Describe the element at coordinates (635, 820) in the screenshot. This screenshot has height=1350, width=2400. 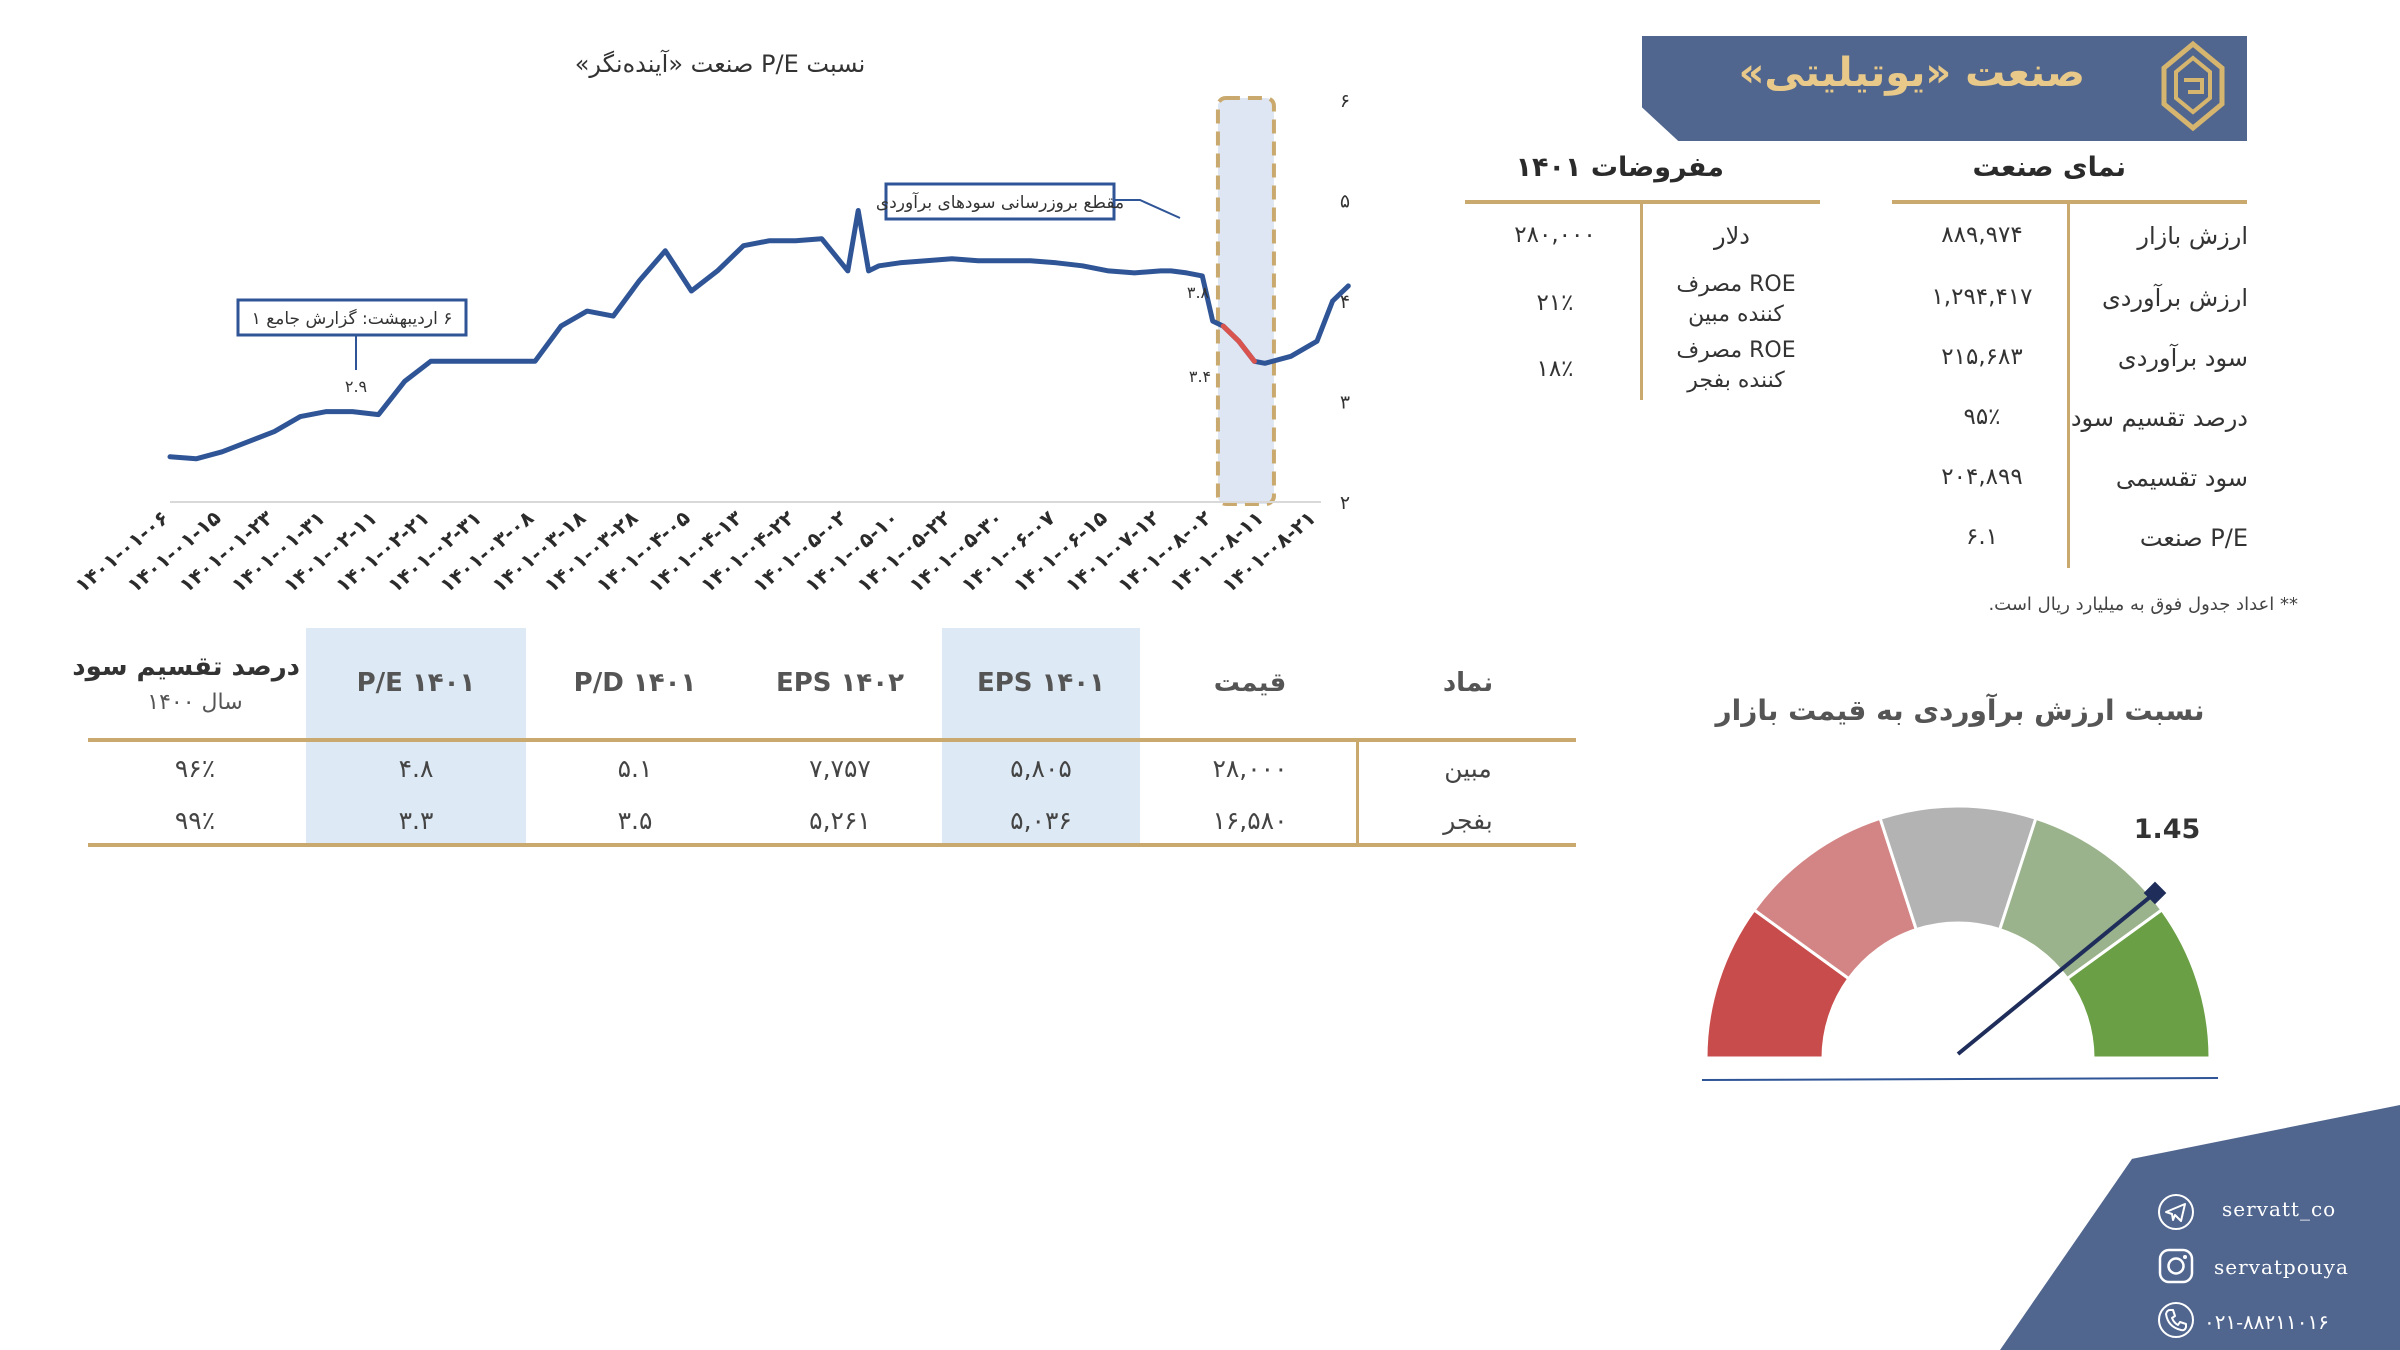
I see `cell-pd: ۳.۵` at that location.